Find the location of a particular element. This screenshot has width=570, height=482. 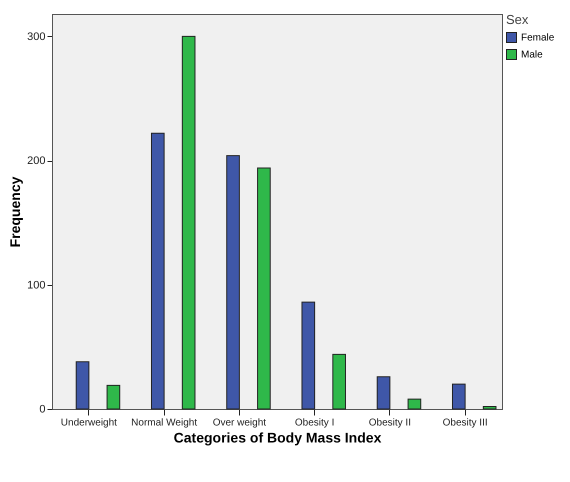

legend-label: Male is located at coordinates (532, 55).